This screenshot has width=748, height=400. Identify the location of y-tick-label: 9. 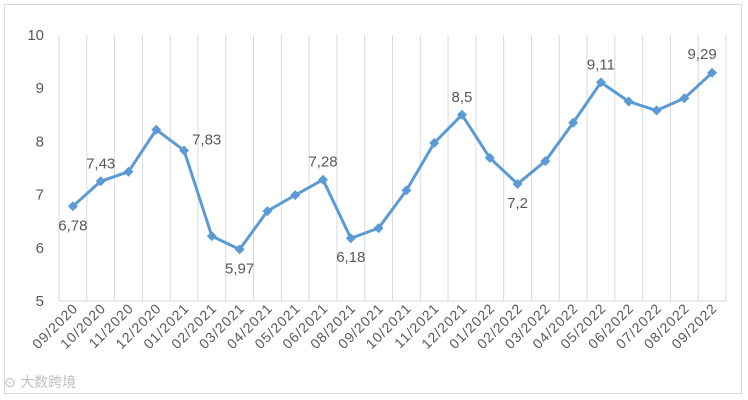
(40, 88).